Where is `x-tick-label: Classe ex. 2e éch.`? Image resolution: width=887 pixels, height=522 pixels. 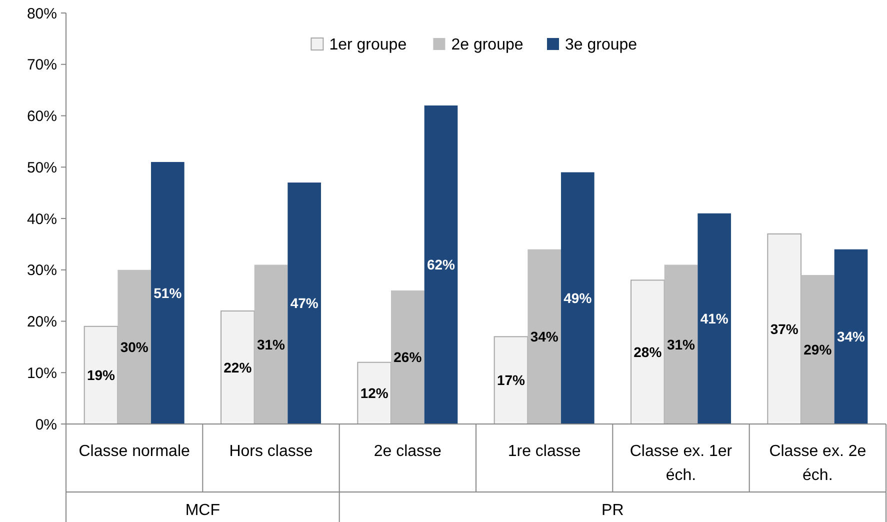
x-tick-label: Classe ex. 2e éch. is located at coordinates (817, 463).